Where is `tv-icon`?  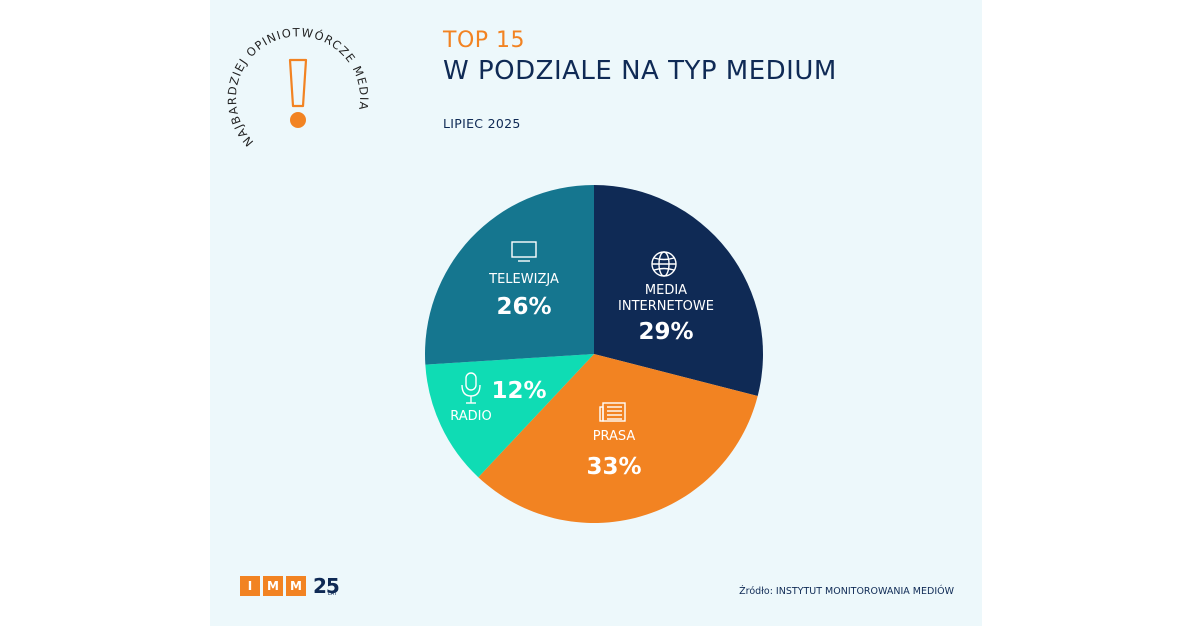 tv-icon is located at coordinates (524, 251).